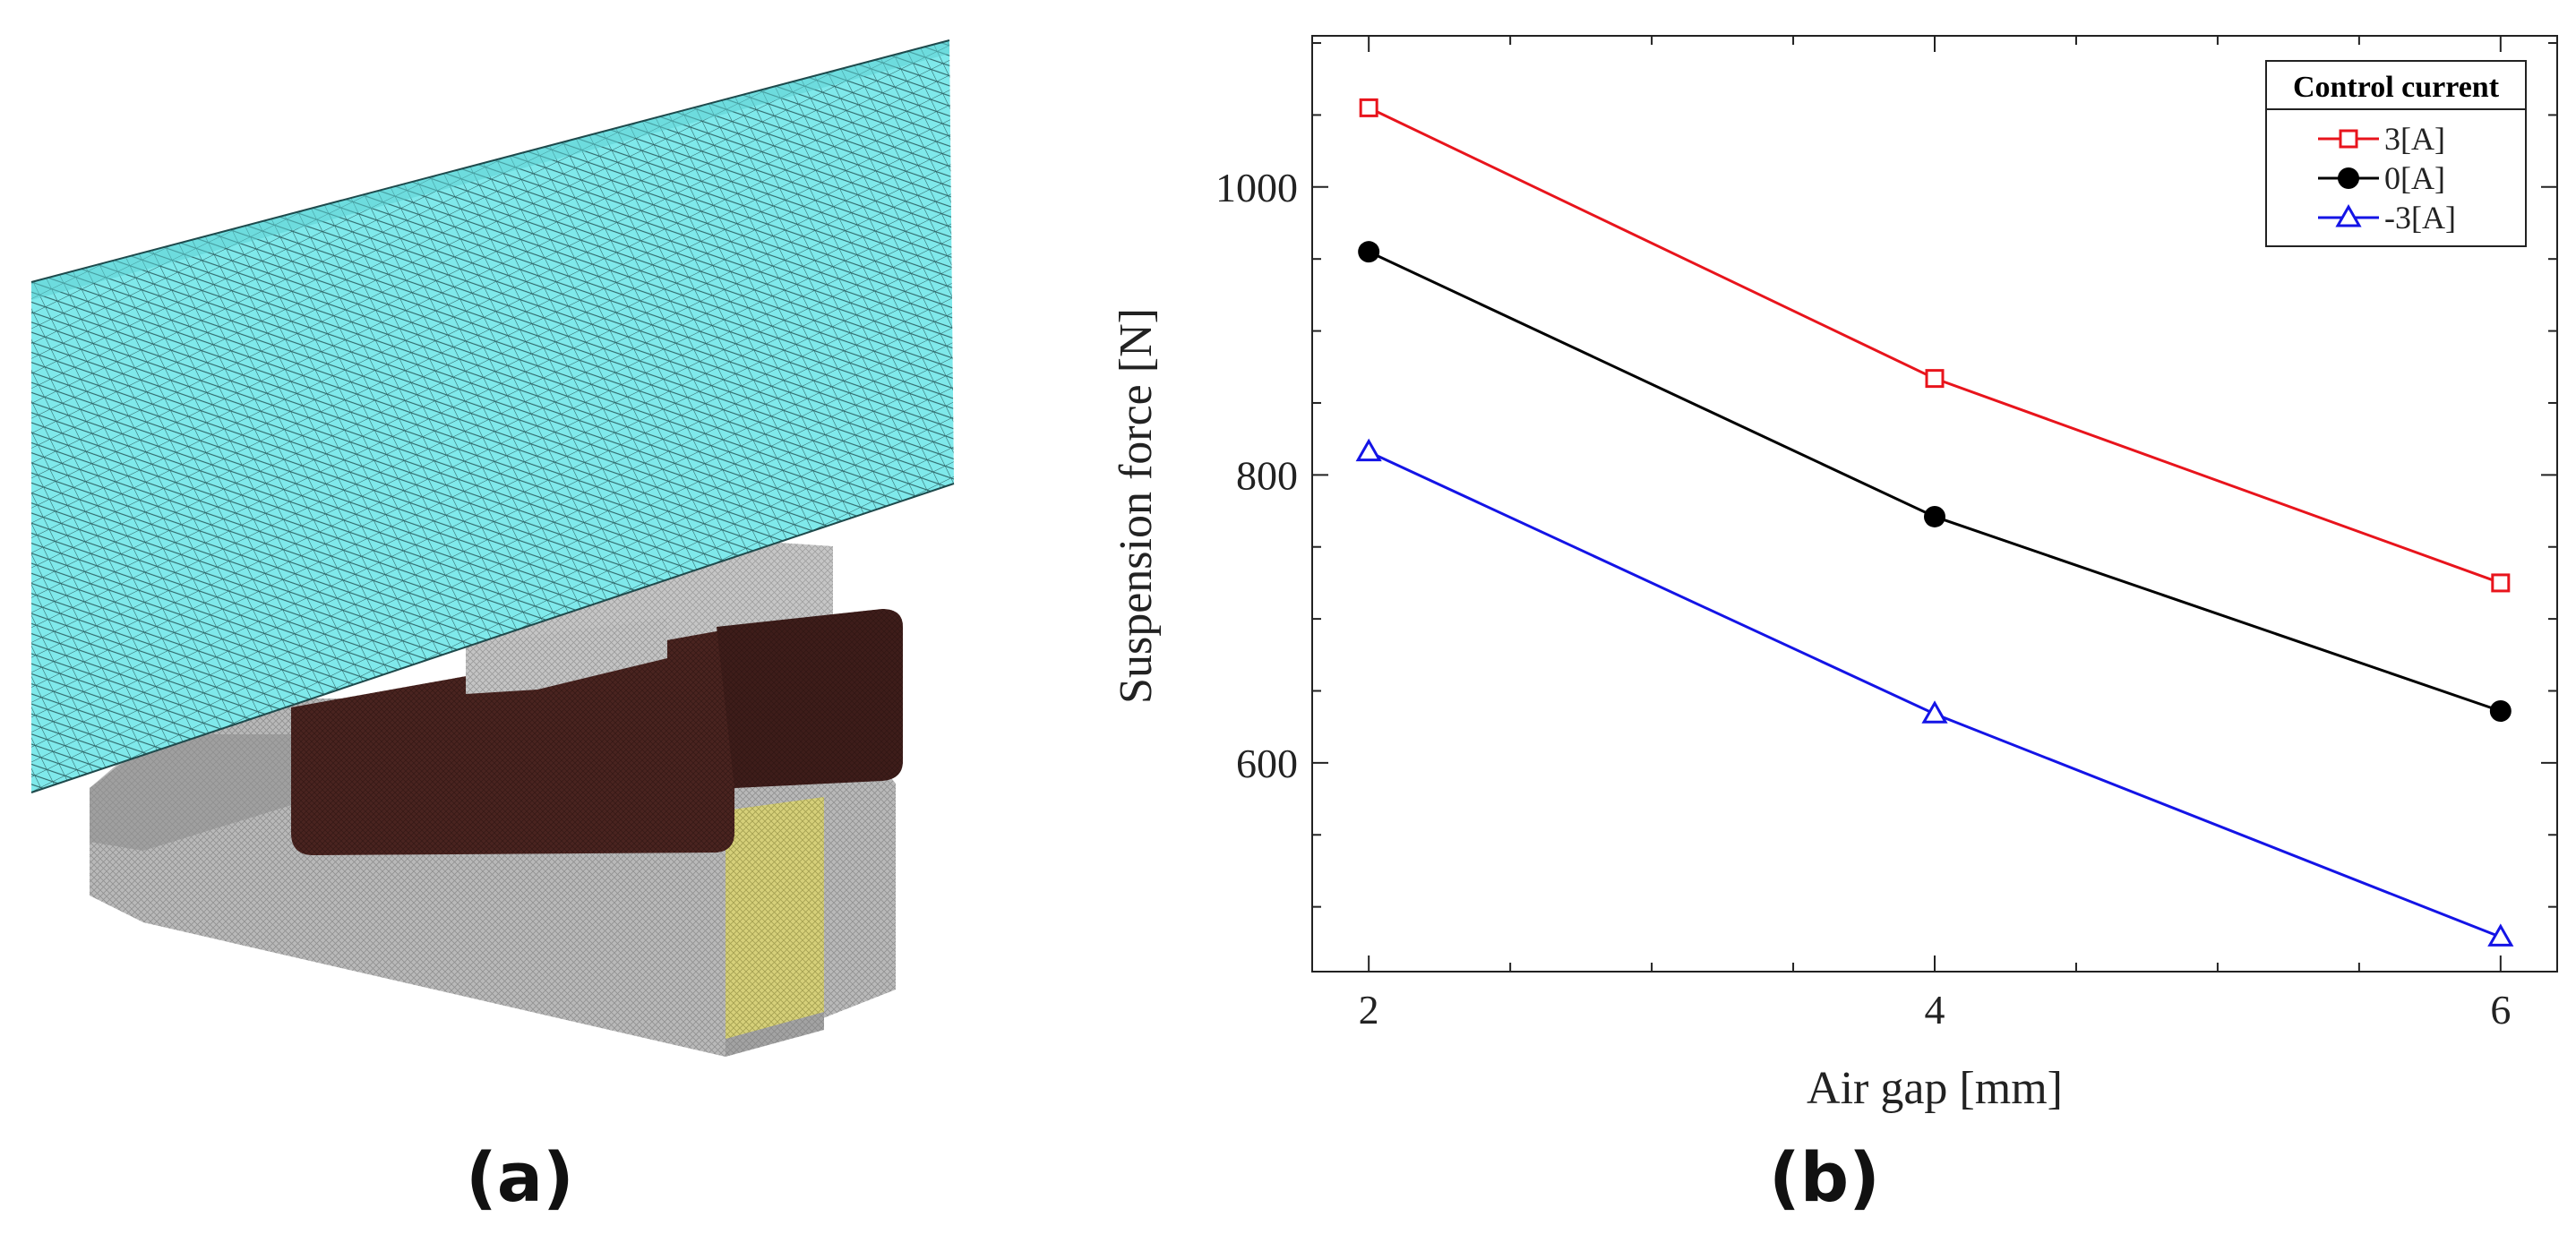  I want to click on legend-label-0a: 0[A], so click(2414, 178).